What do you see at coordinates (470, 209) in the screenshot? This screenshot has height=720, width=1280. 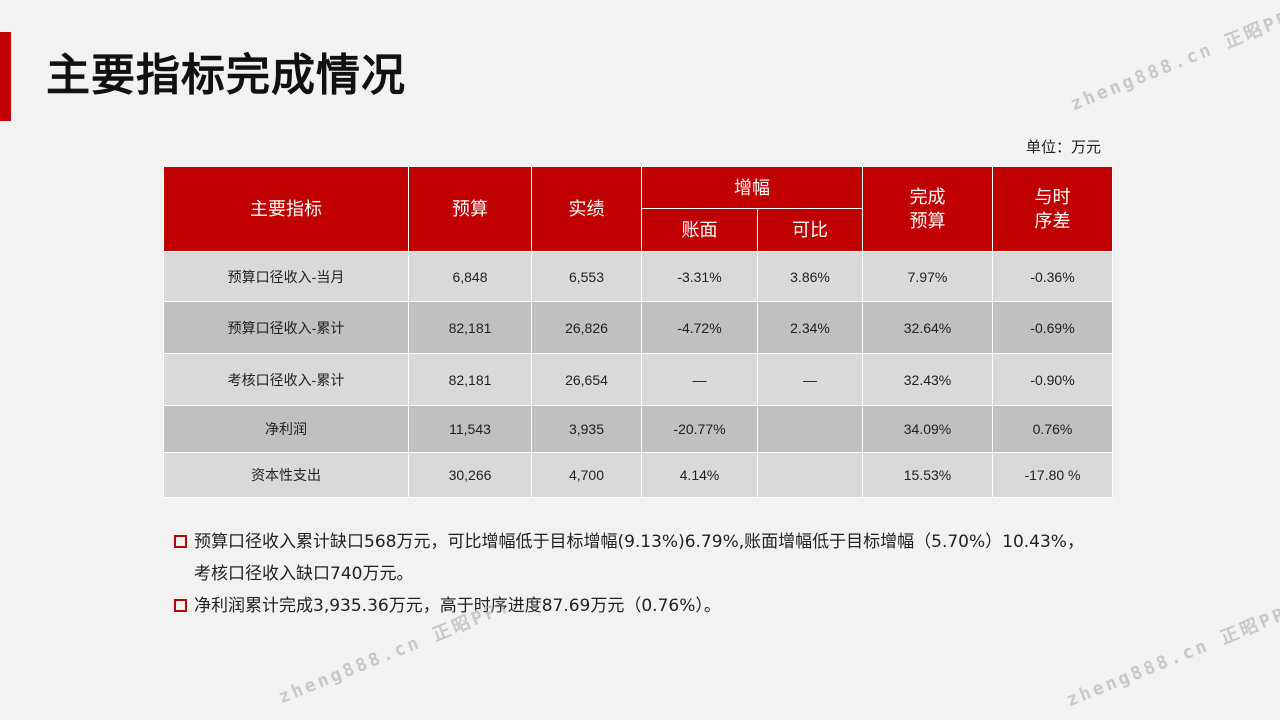 I see `header-budget: 预算` at bounding box center [470, 209].